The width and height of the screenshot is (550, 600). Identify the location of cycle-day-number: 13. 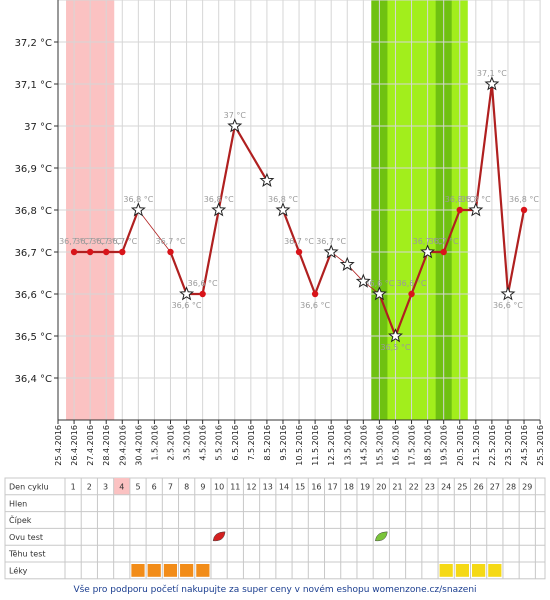
(268, 487).